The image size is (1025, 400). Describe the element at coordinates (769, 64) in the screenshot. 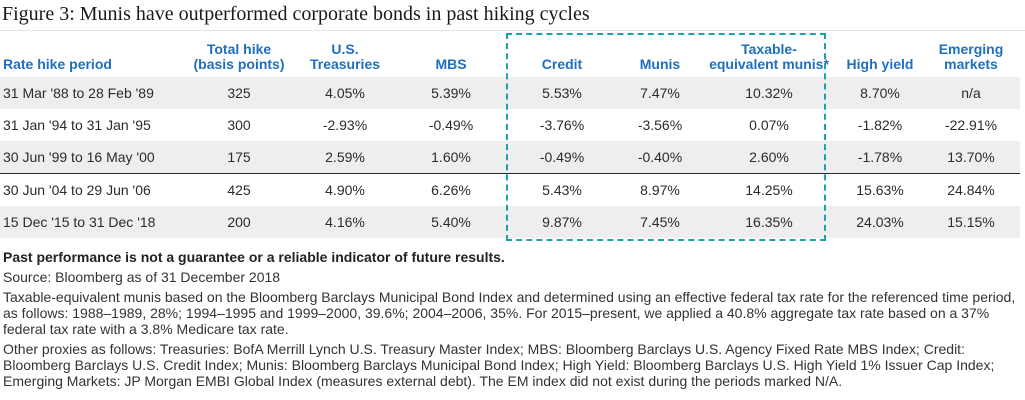

I see `column-header-line: equivalent munis*` at that location.